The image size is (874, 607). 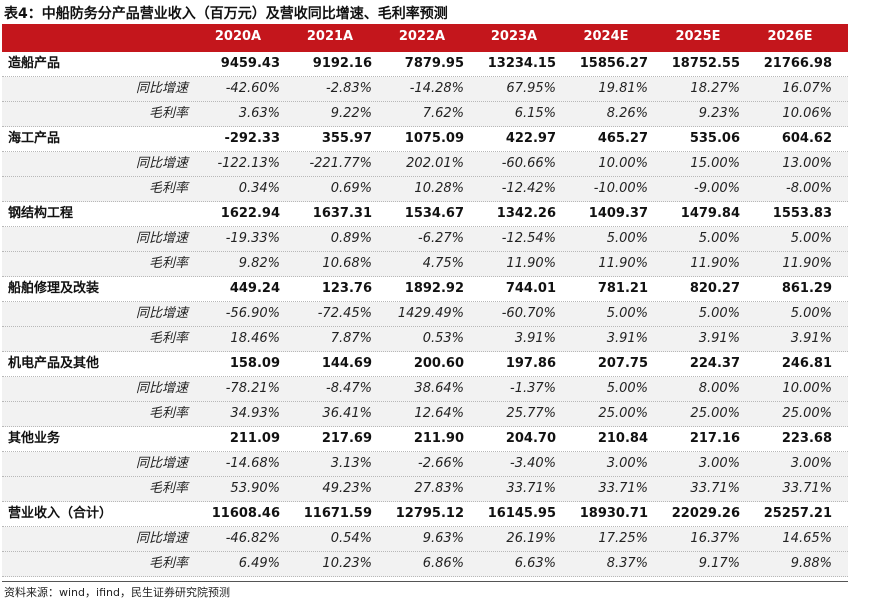 What do you see at coordinates (254, 438) in the screenshot?
I see `table-cell: 211.09` at bounding box center [254, 438].